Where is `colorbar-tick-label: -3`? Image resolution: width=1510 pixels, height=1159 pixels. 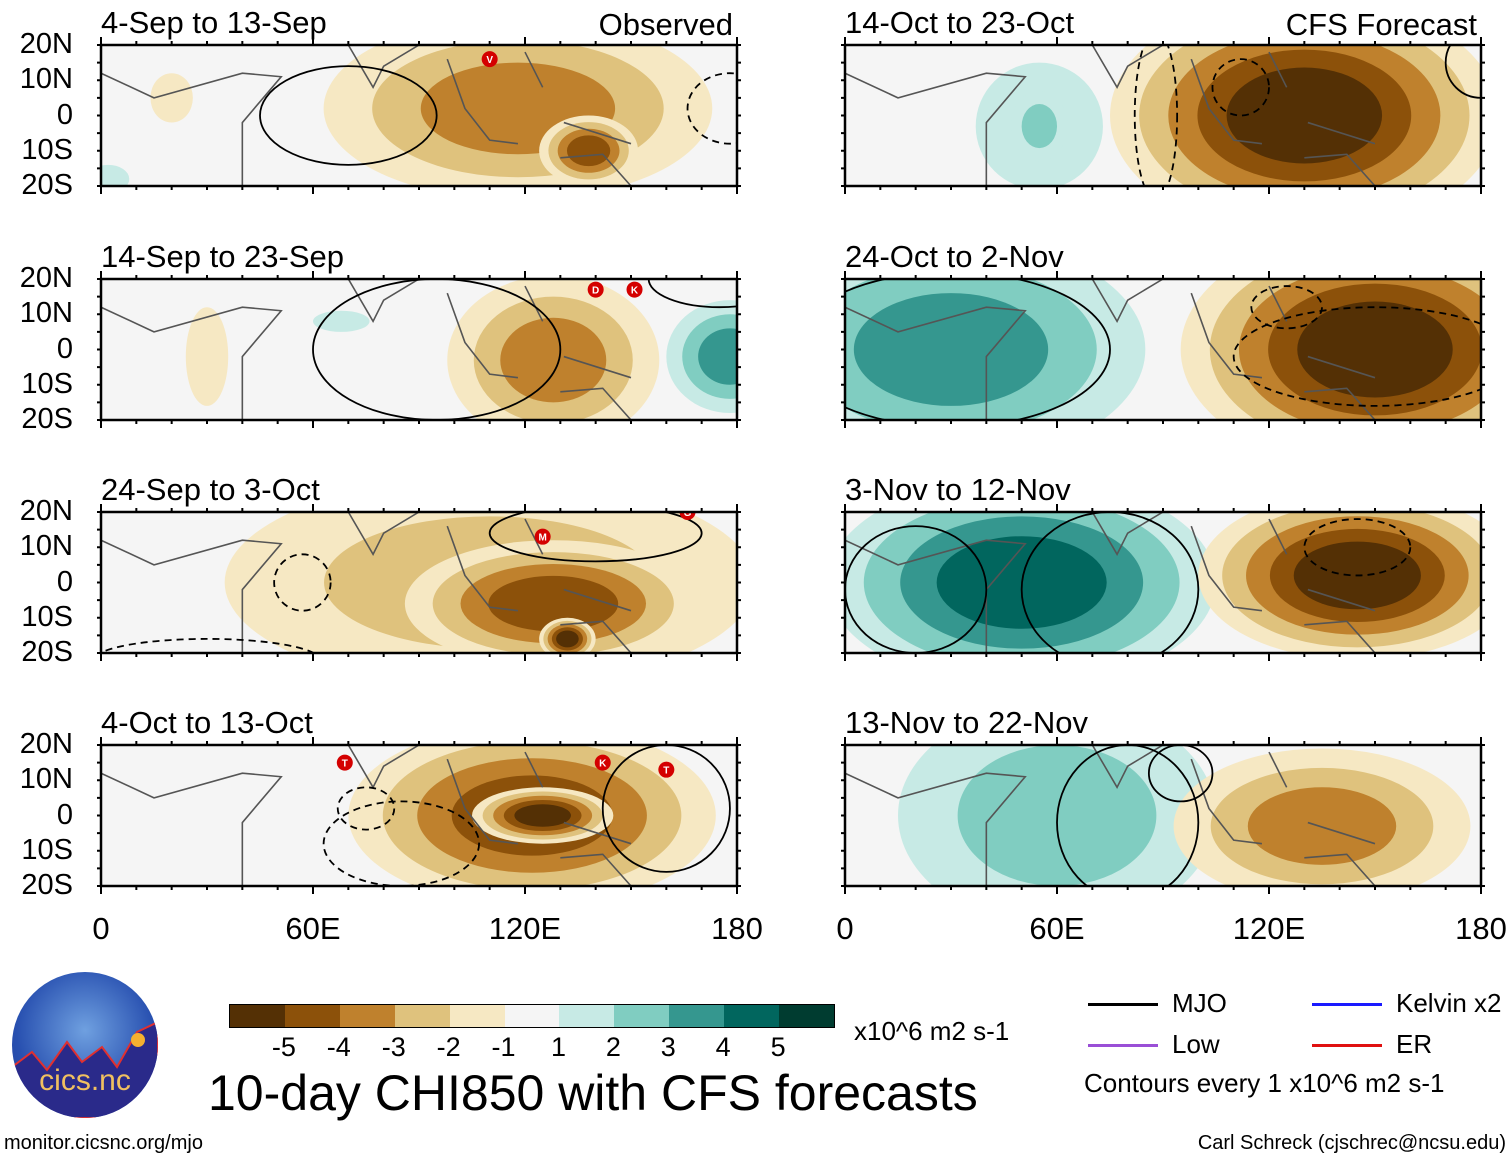
colorbar-tick-label: -3 is located at coordinates (393, 1047).